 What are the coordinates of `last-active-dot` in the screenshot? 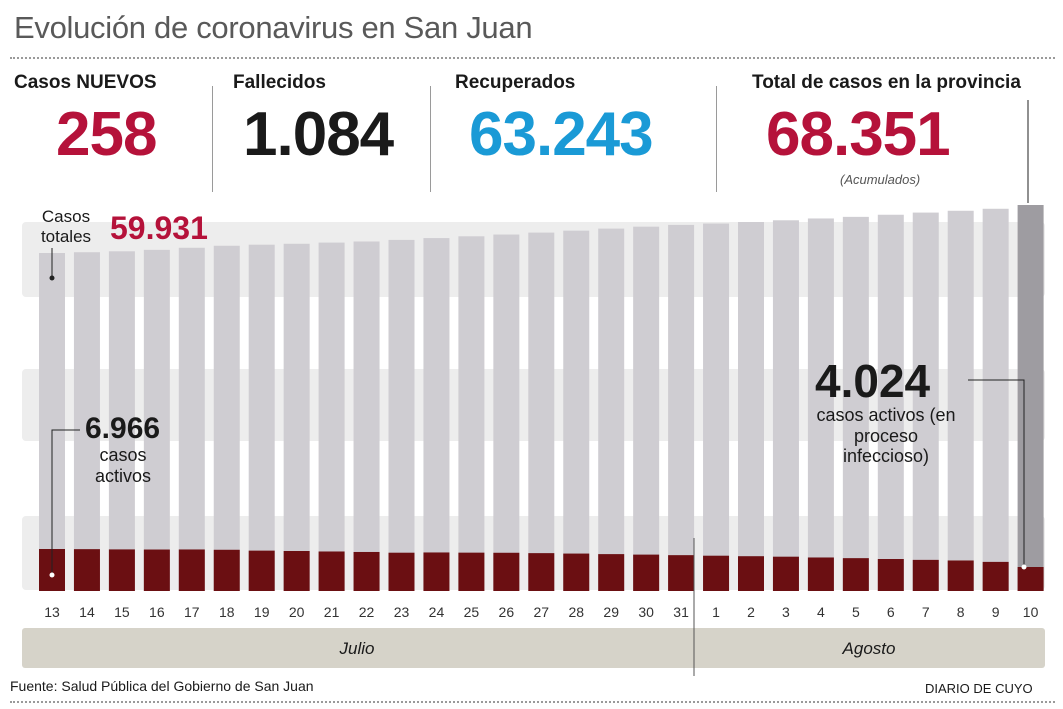 It's located at (1024, 567).